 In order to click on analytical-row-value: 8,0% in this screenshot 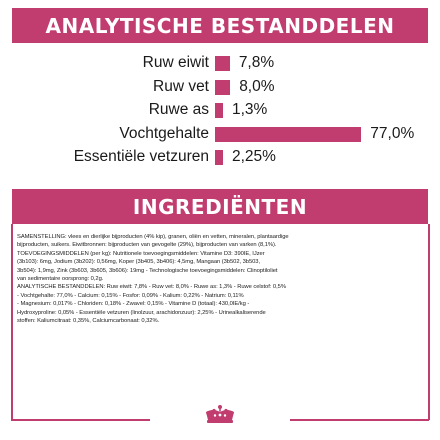, I will do `click(257, 86)`.